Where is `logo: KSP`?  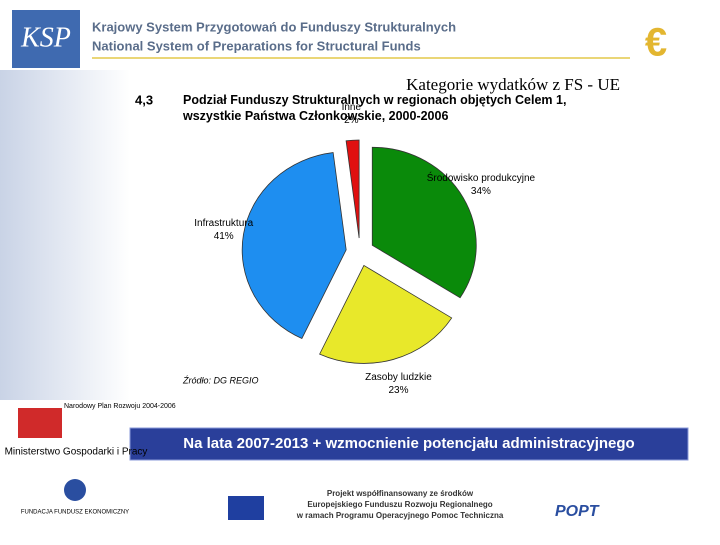
logo: KSP is located at coordinates (45, 37).